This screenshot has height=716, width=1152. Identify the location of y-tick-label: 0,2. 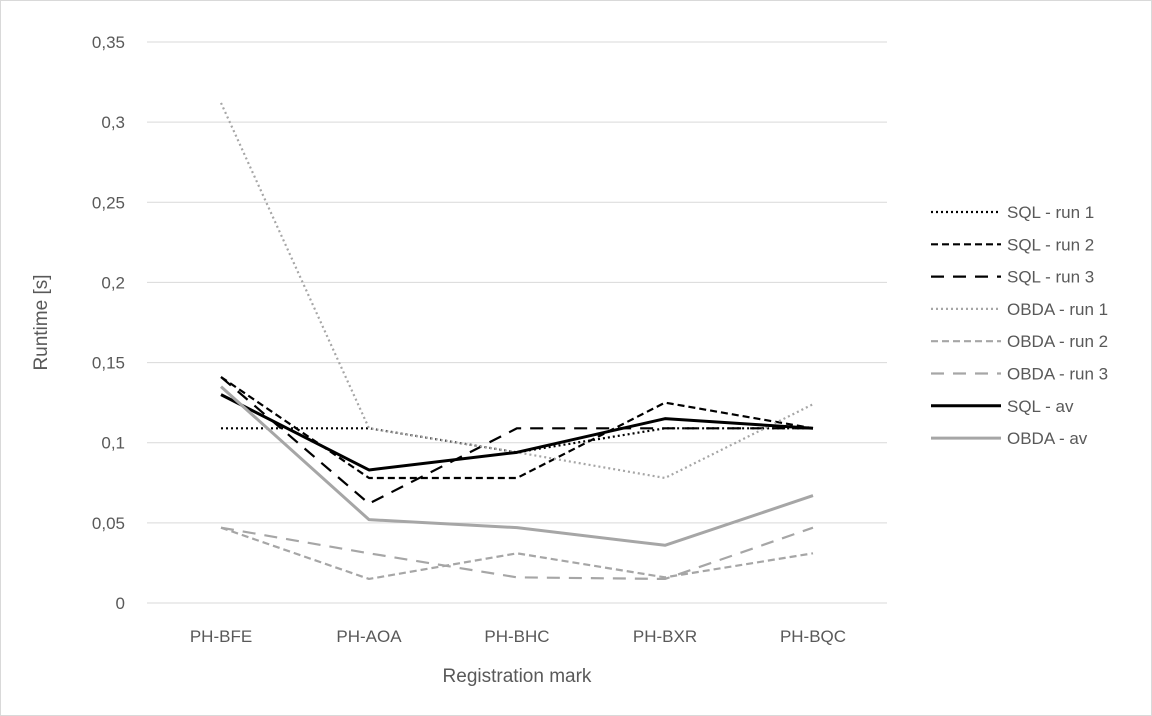
(113, 282).